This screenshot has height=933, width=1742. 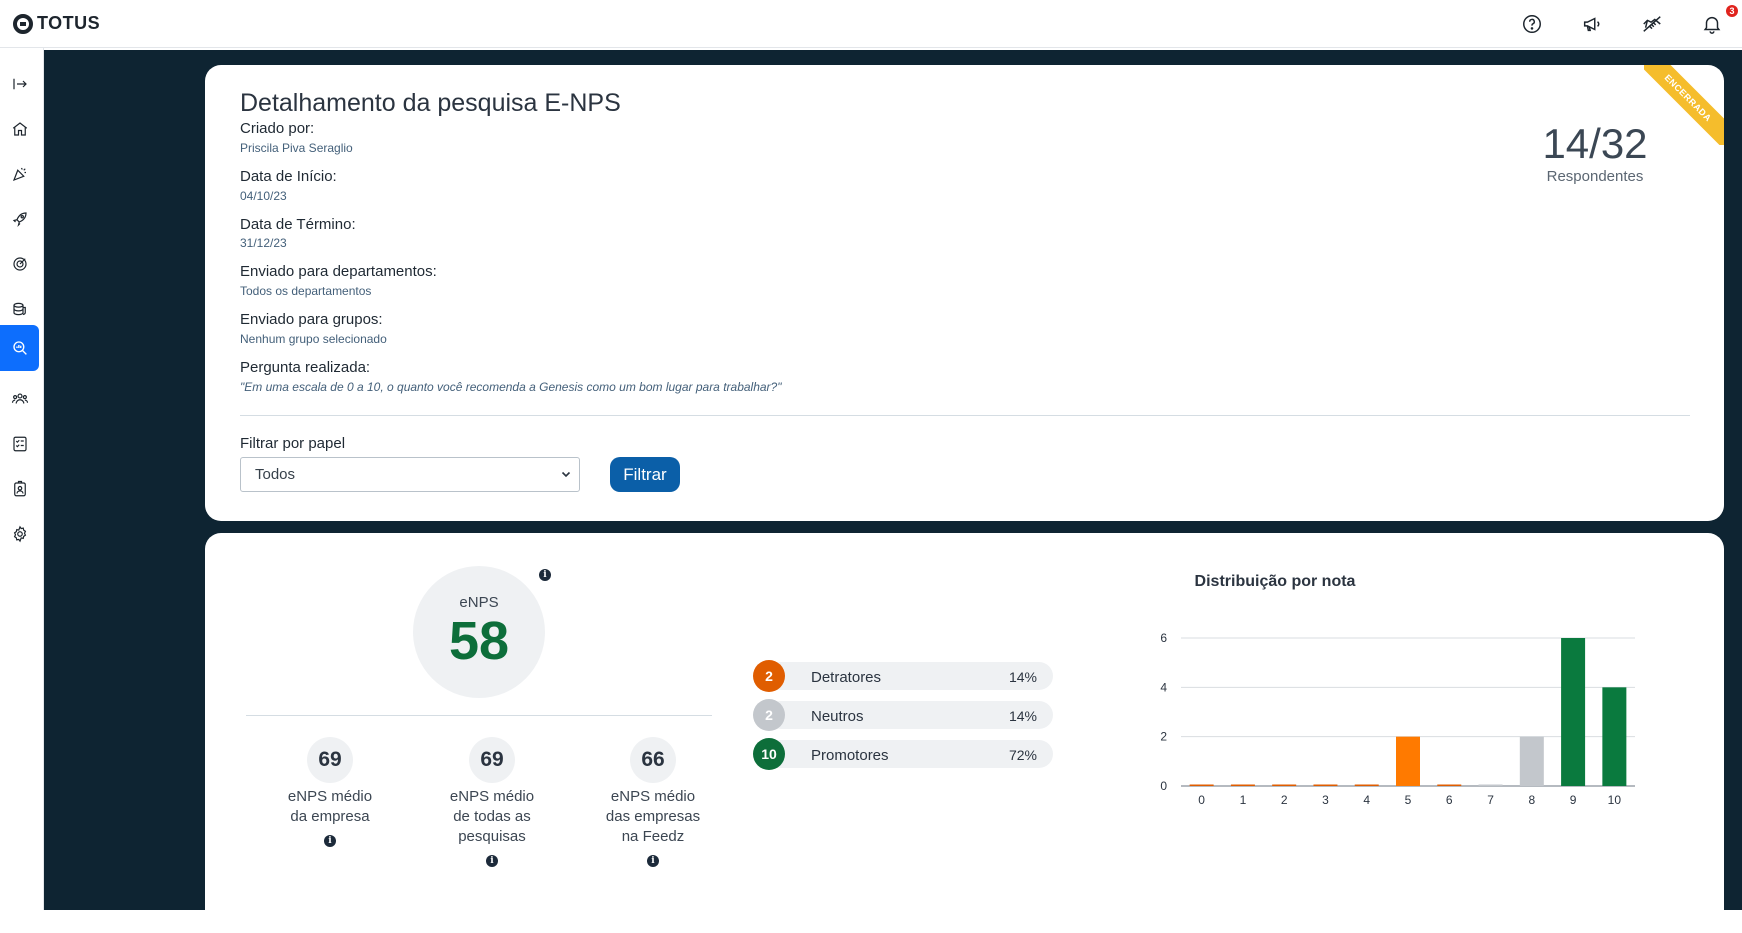 I want to click on help-icon, so click(x=1532, y=24).